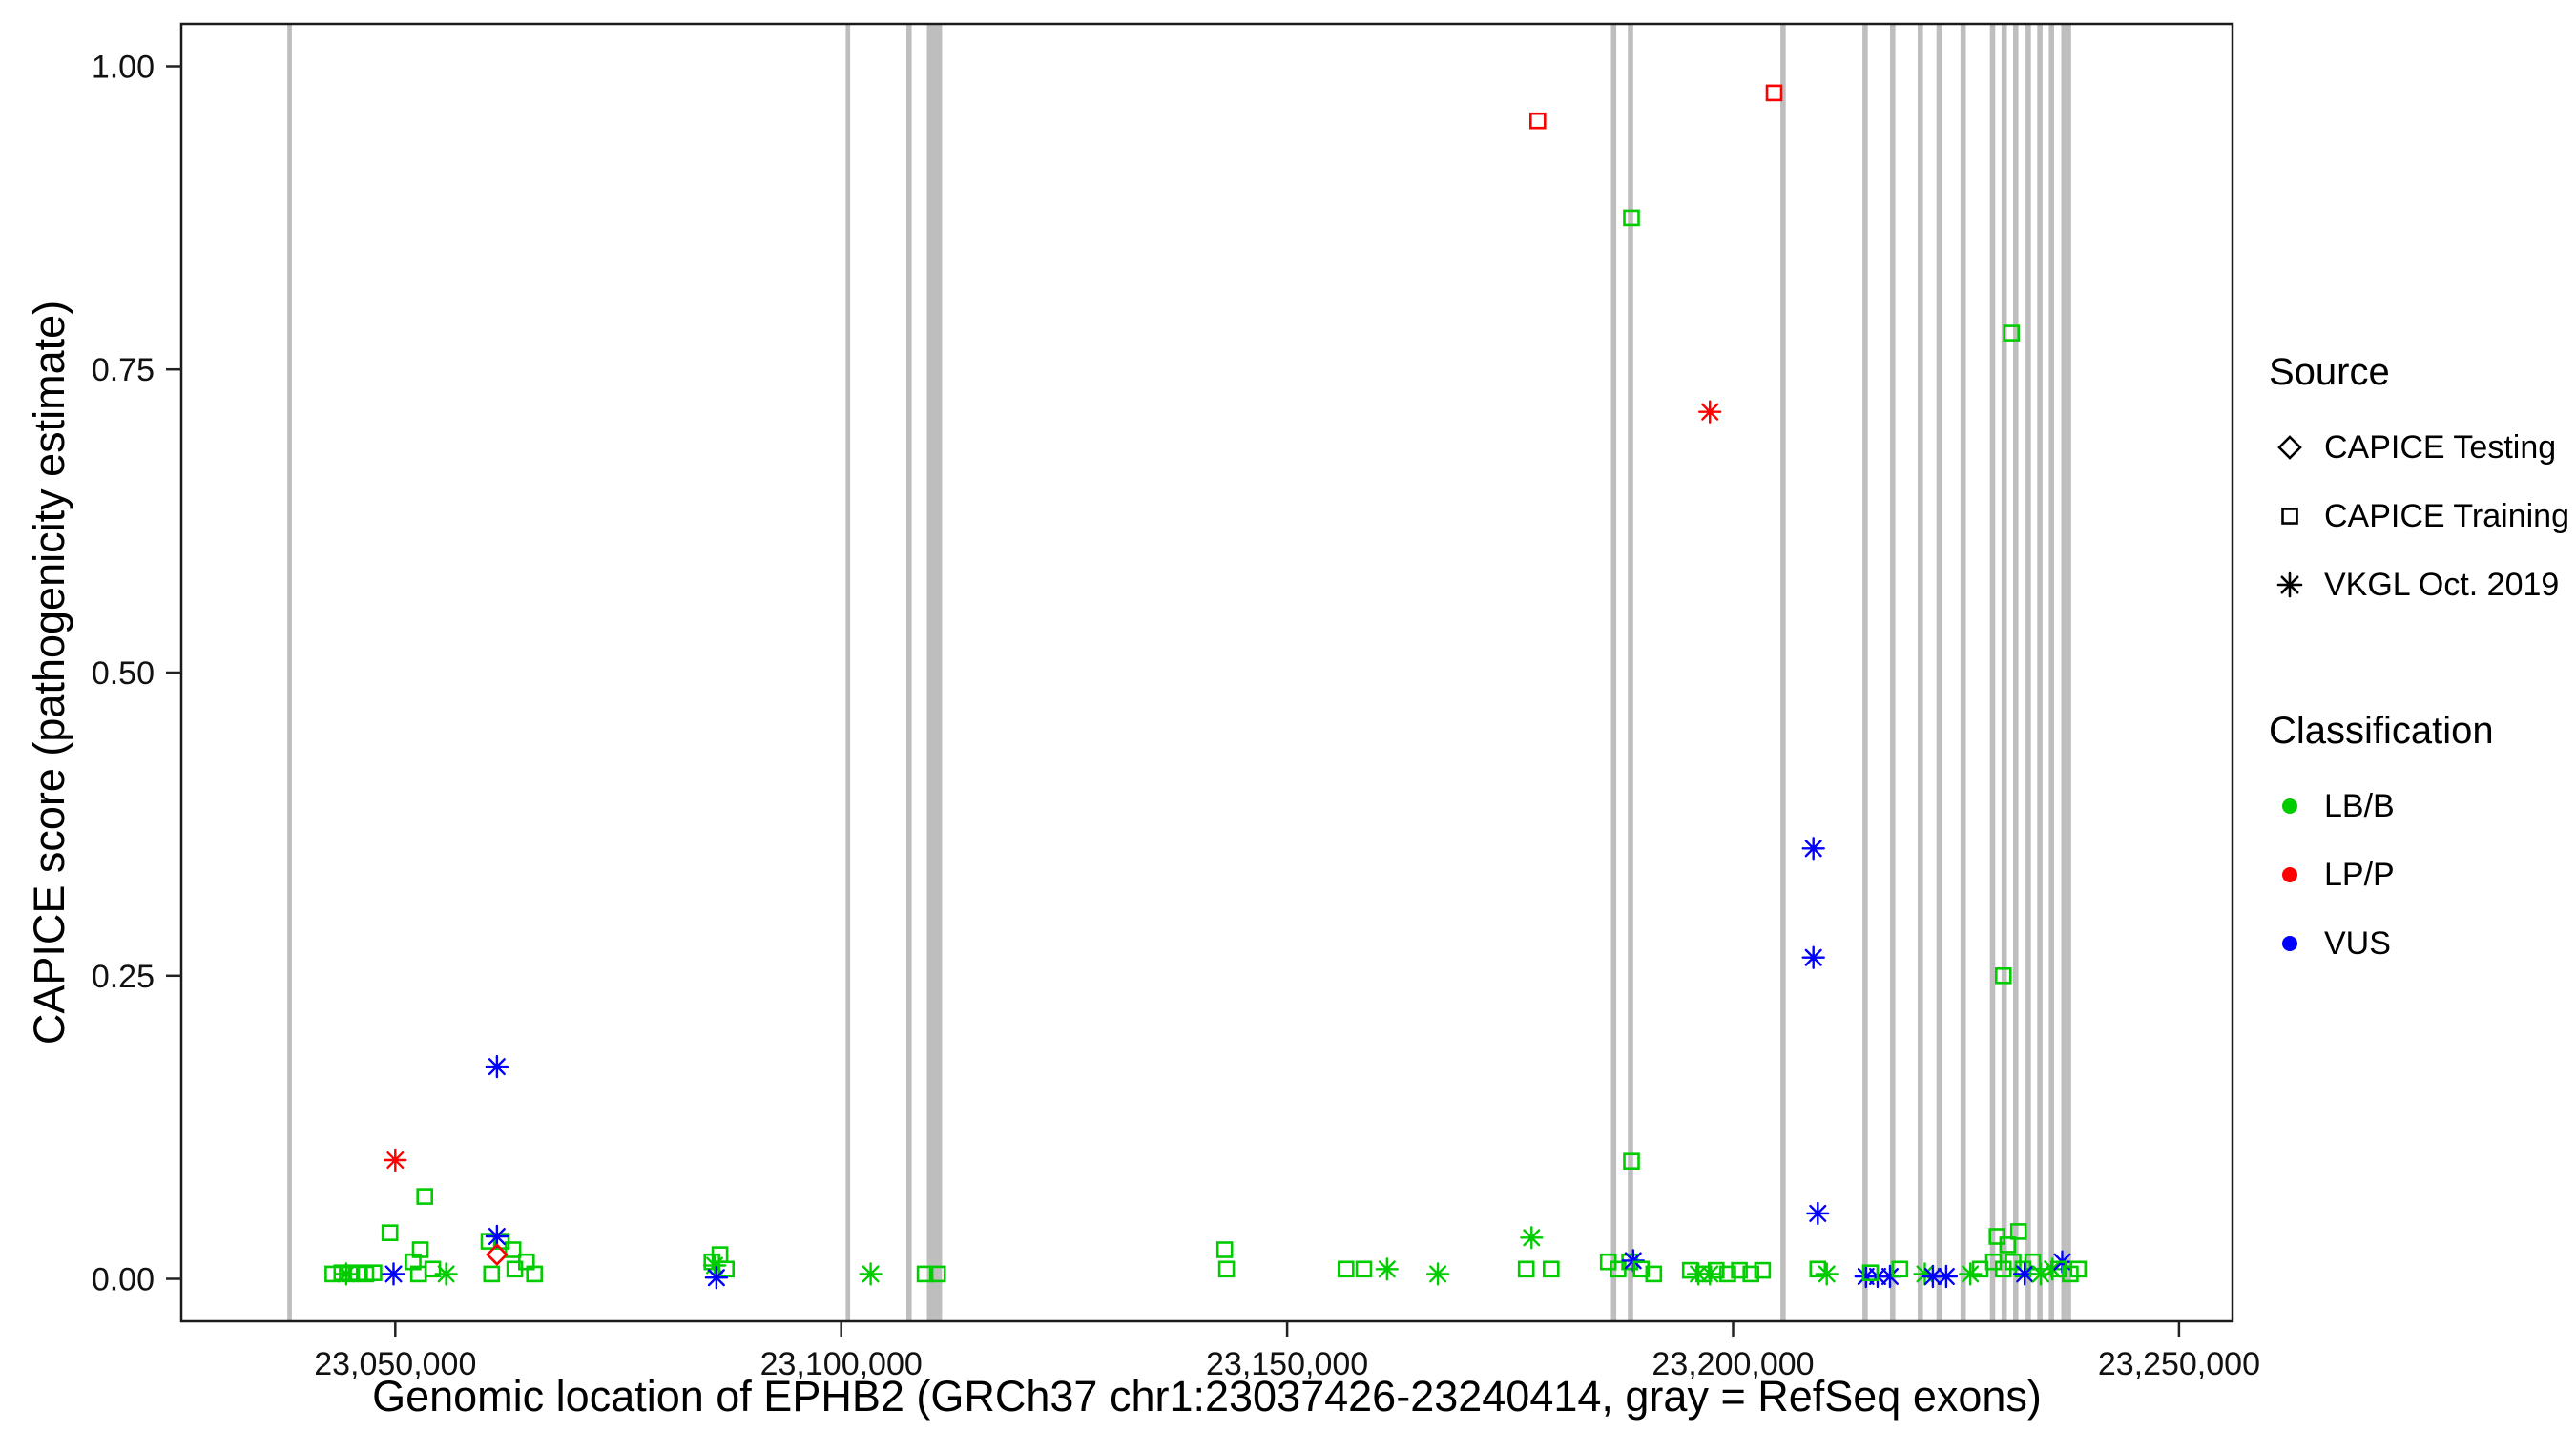 The image size is (2576, 1431). What do you see at coordinates (2446, 515) in the screenshot?
I see `legend-item-label: CAPICE Training` at bounding box center [2446, 515].